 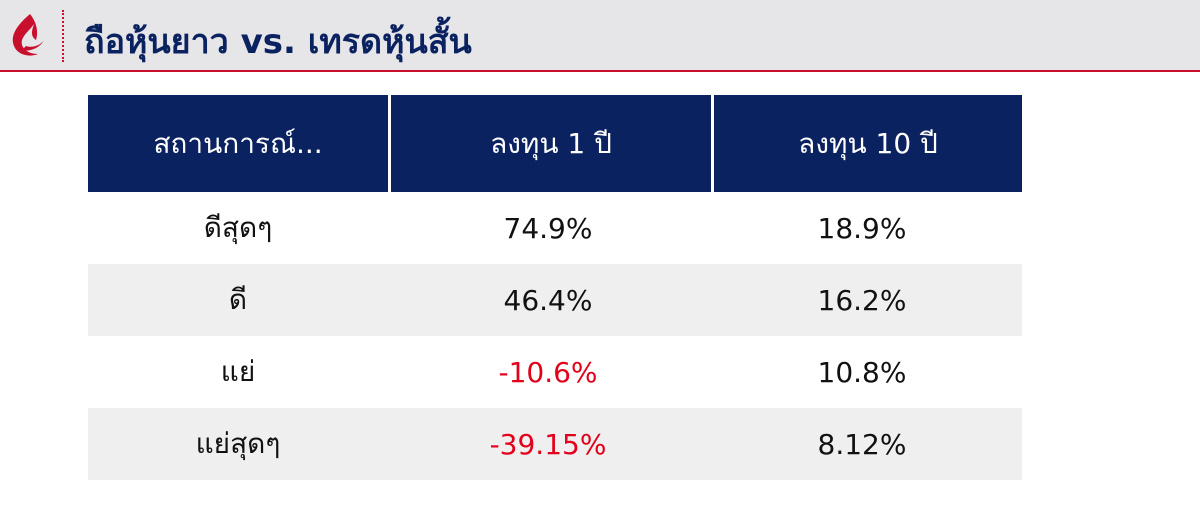 I want to click on logo, so click(x=28, y=35).